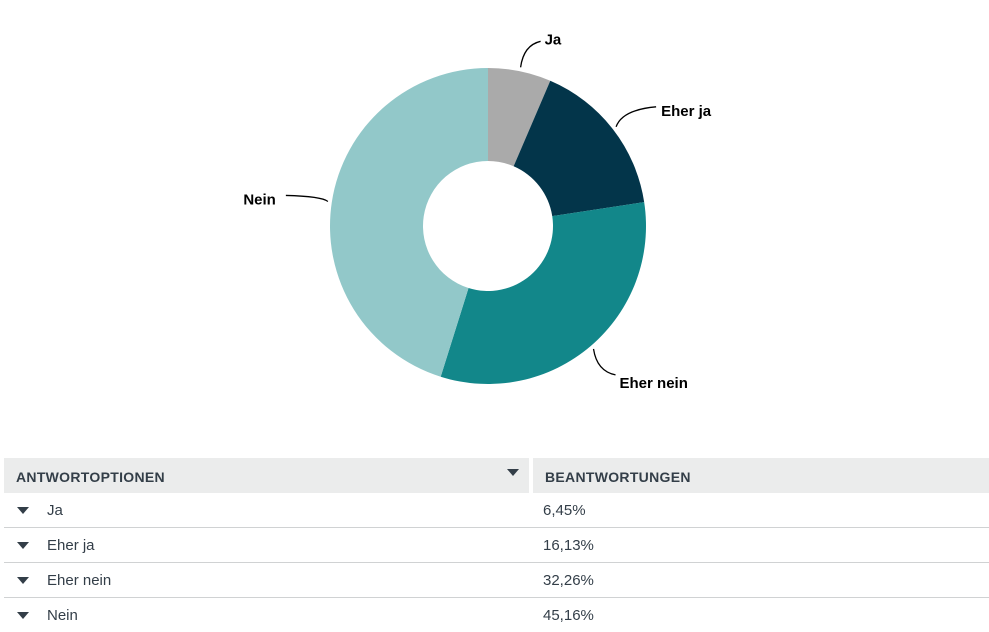  Describe the element at coordinates (612, 475) in the screenshot. I see `column-header-responses-label: BEANTWORTUNGEN` at that location.